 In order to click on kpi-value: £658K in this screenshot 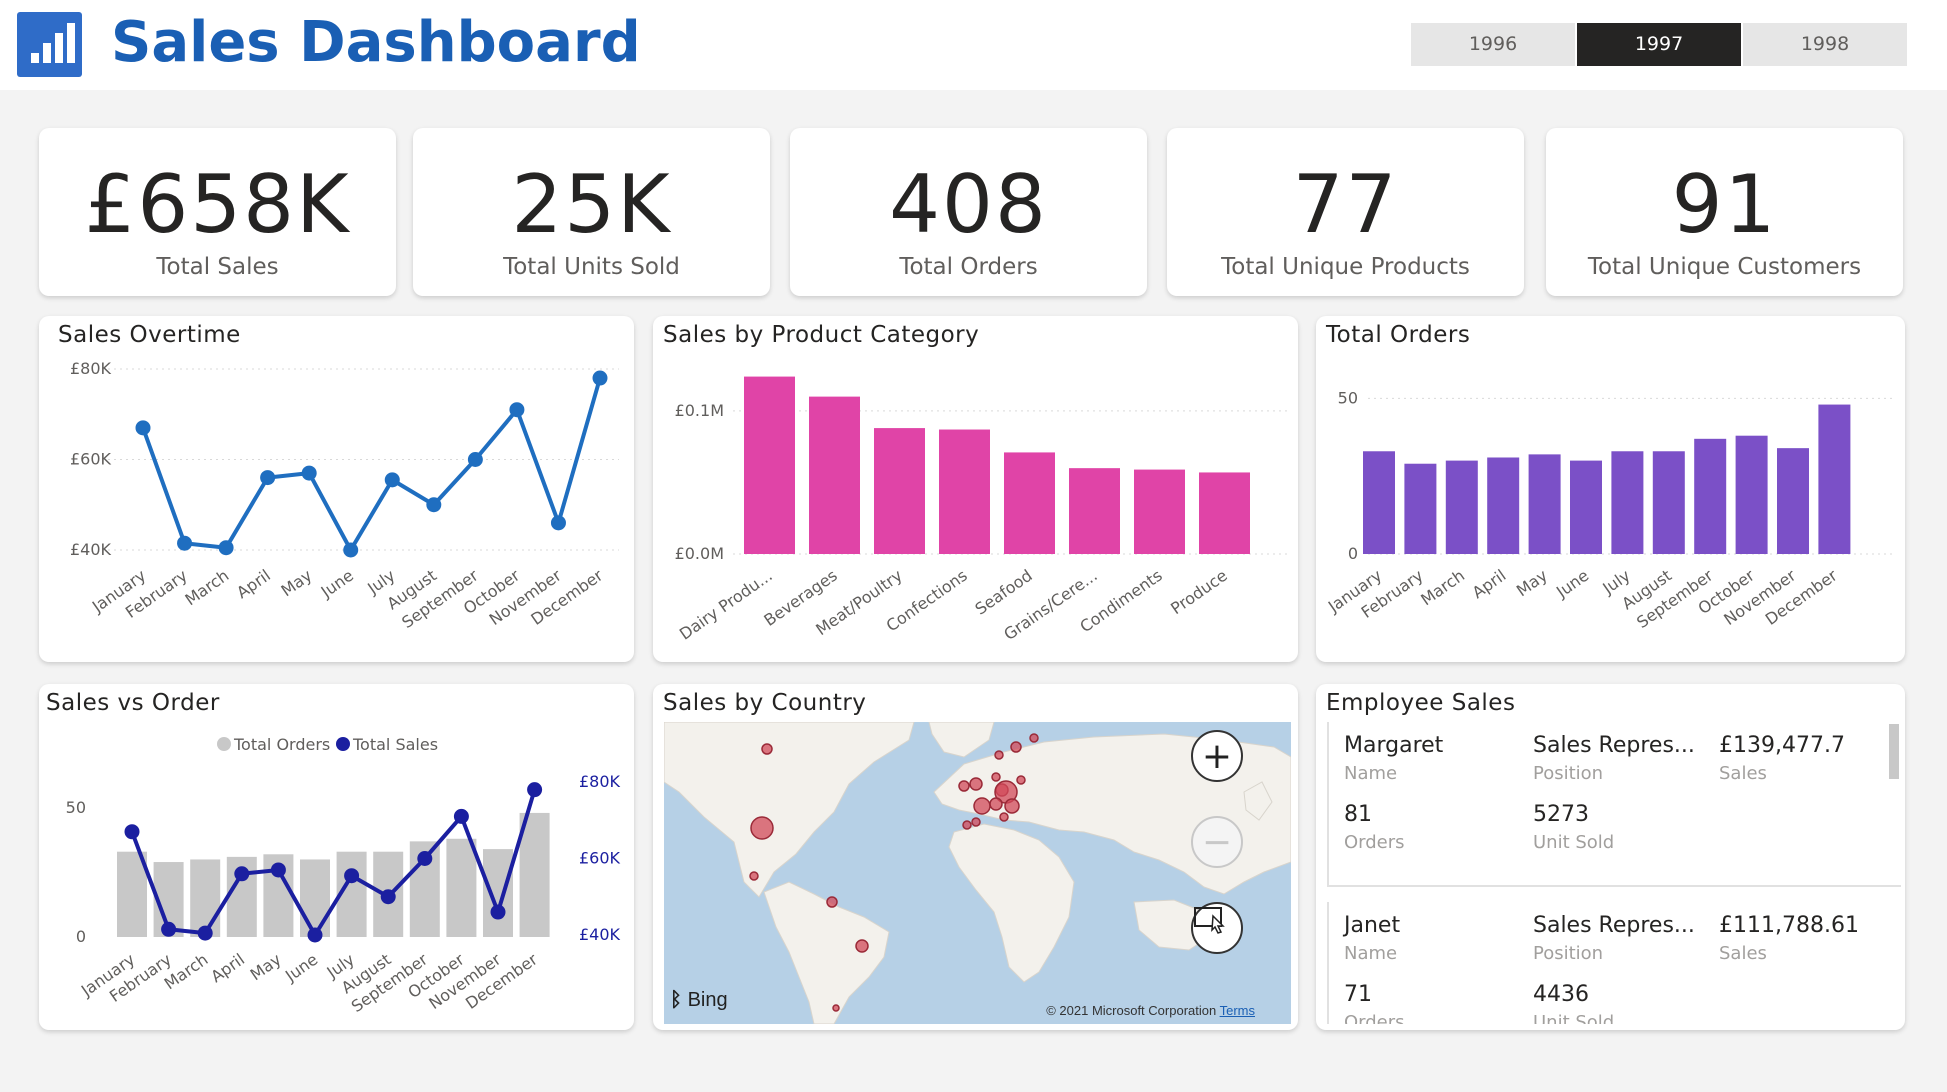, I will do `click(217, 204)`.